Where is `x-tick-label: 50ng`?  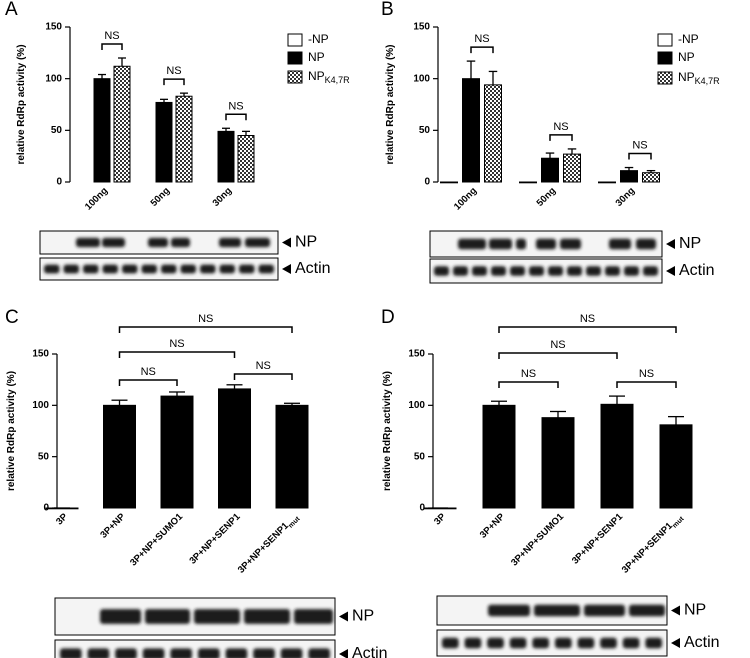
x-tick-label: 50ng is located at coordinates (547, 197).